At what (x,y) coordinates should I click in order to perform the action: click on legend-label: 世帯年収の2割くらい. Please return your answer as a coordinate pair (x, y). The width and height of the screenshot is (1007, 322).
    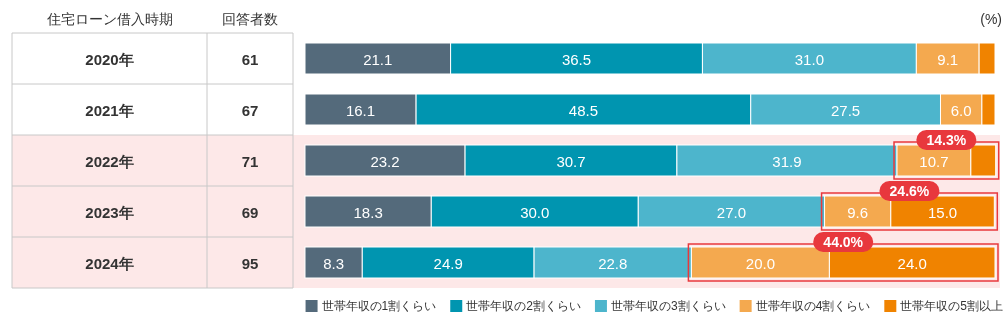
    Looking at the image, I should click on (523, 306).